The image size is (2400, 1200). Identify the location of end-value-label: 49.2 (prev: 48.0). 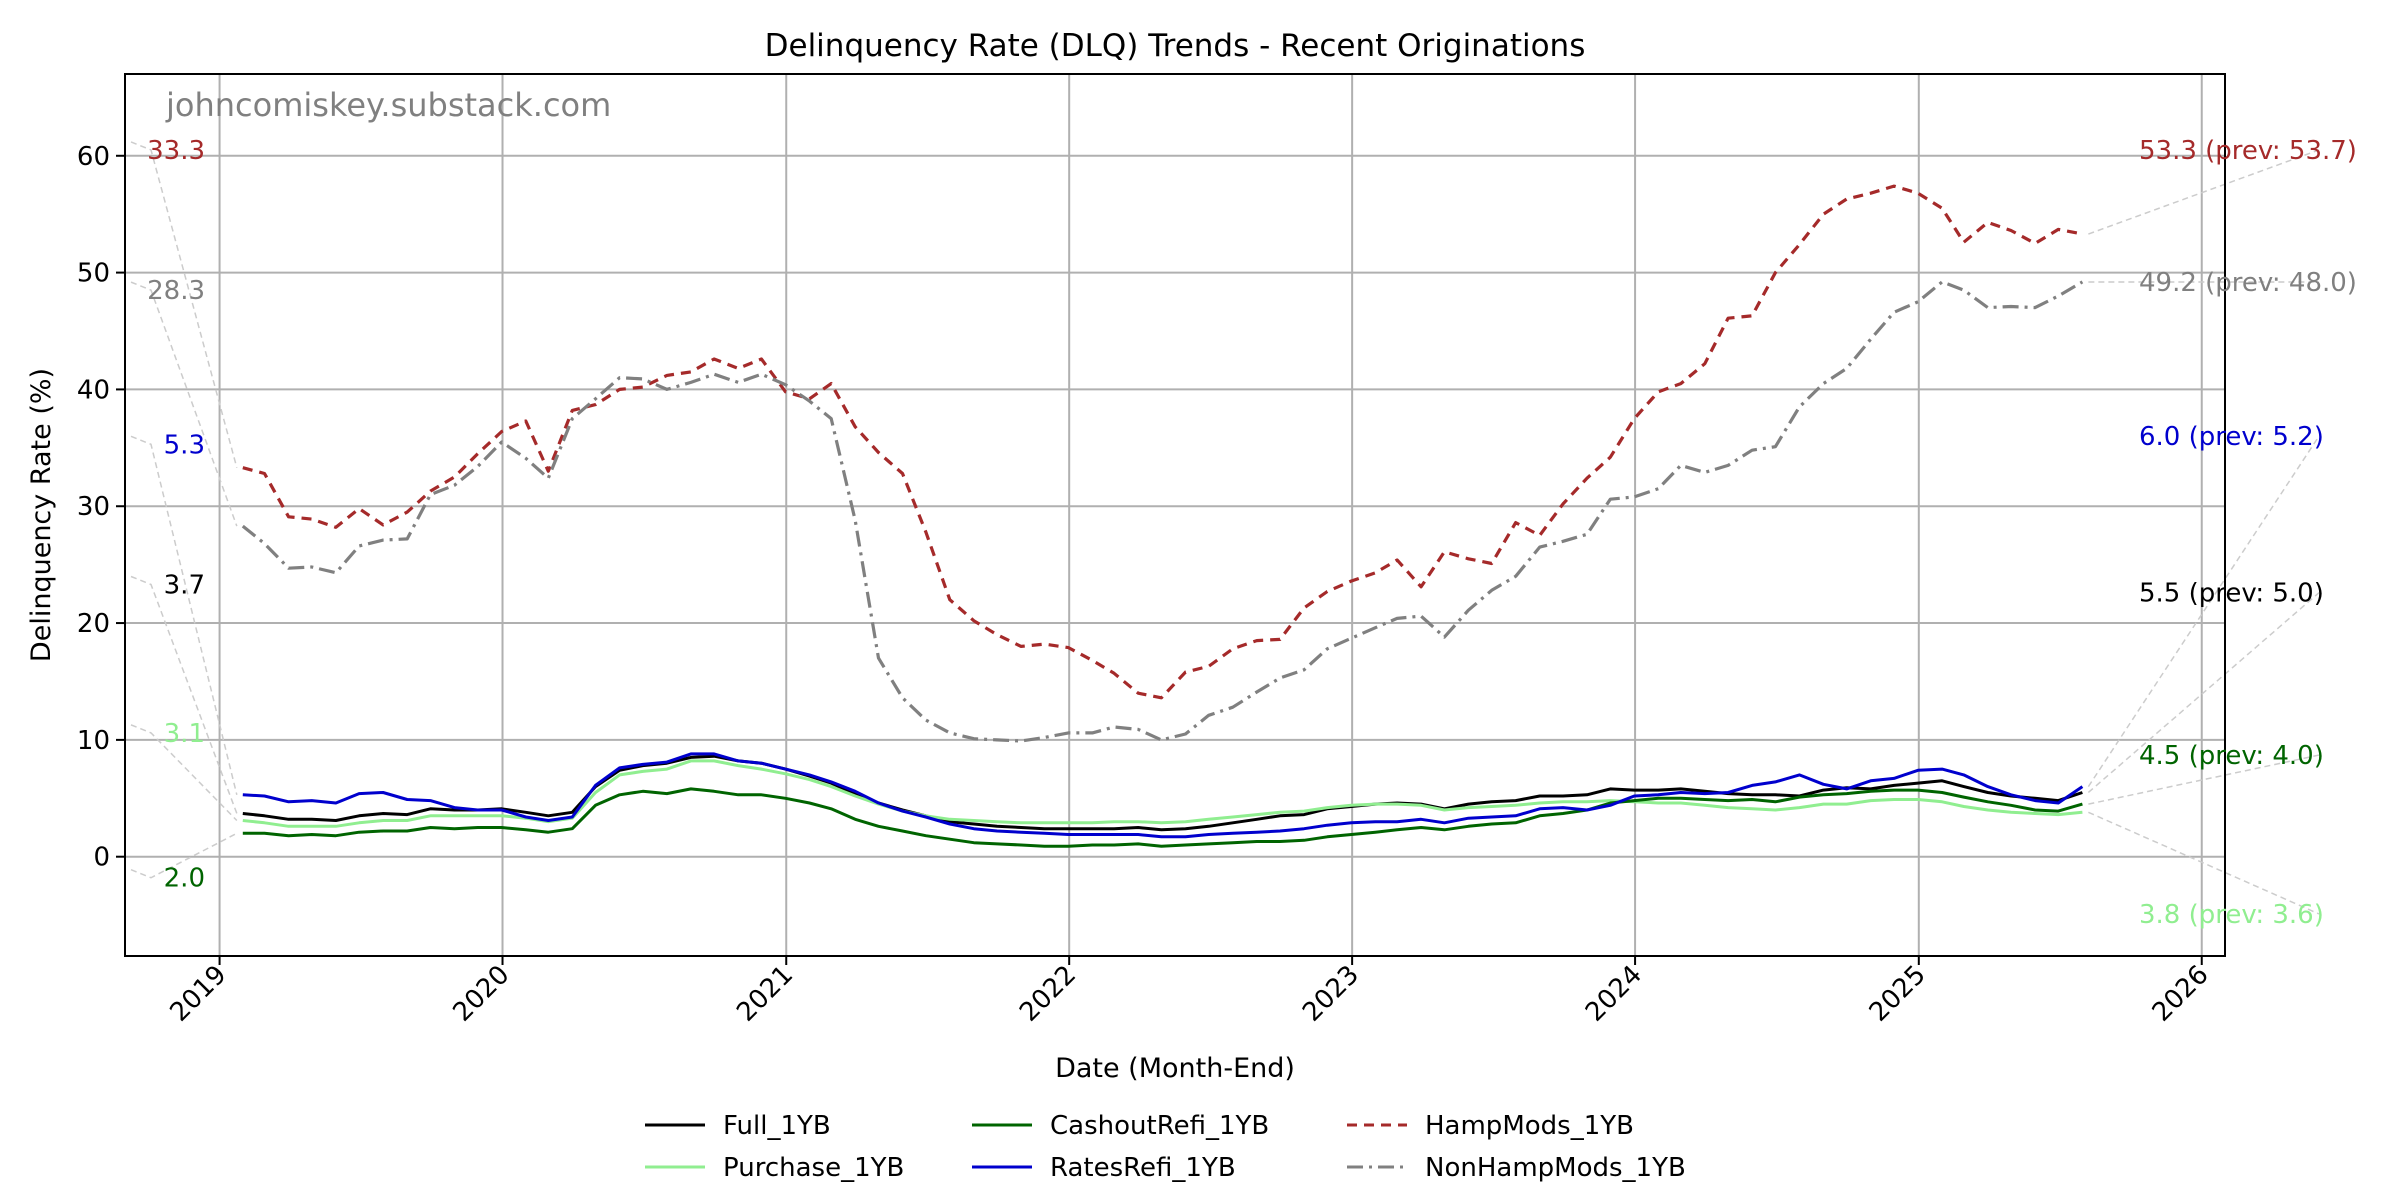
(2248, 283).